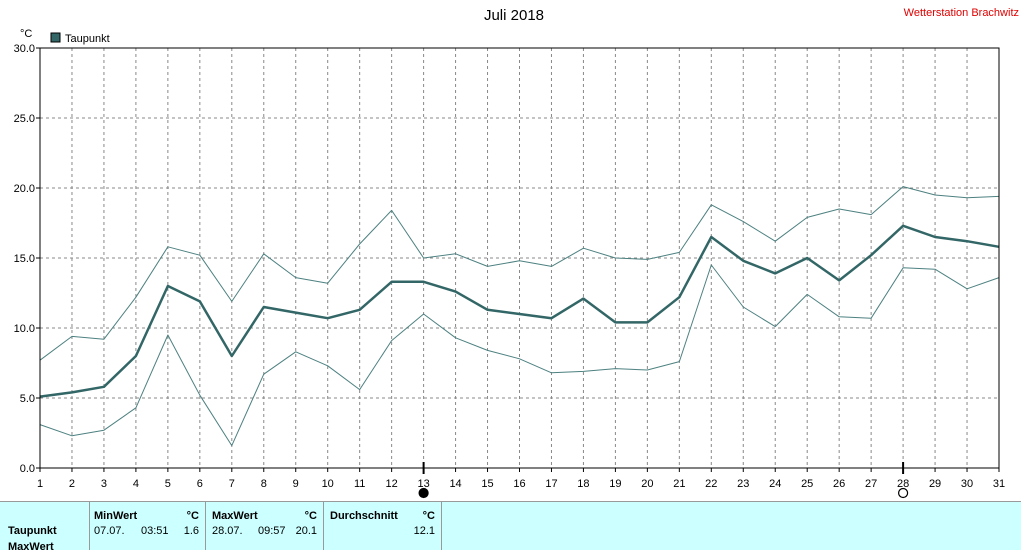 The height and width of the screenshot is (550, 1021). I want to click on legend-swatch, so click(55, 37).